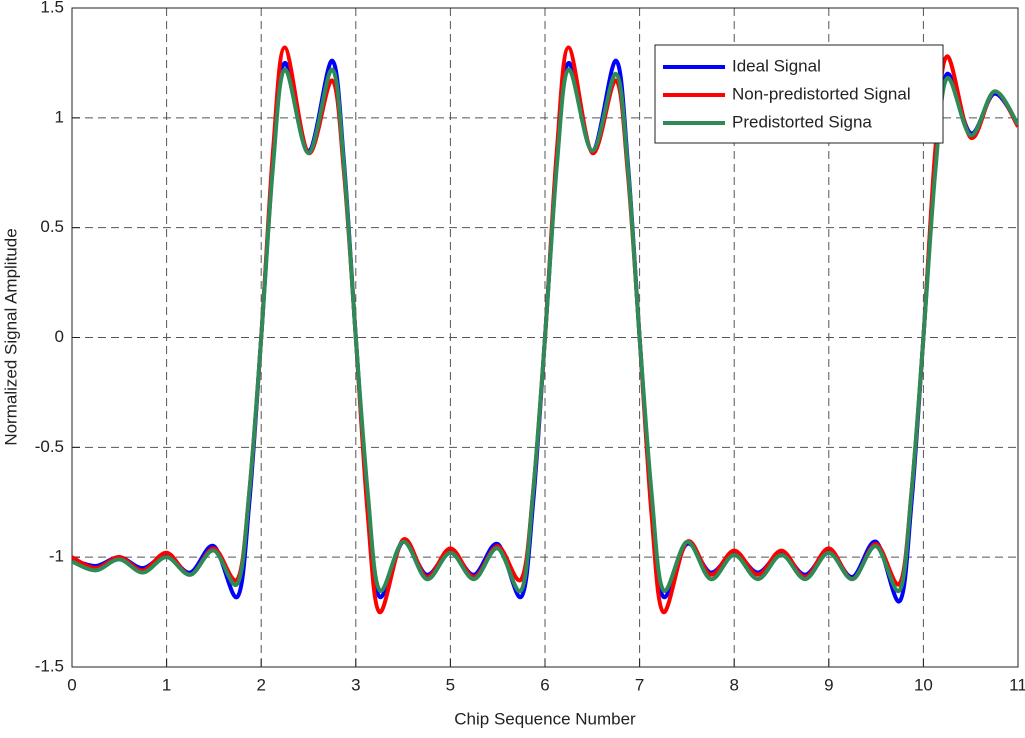 This screenshot has width=1025, height=738. What do you see at coordinates (59, 116) in the screenshot?
I see `y-tick-label: 1` at bounding box center [59, 116].